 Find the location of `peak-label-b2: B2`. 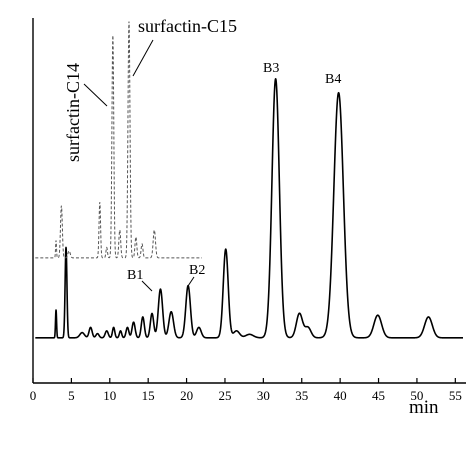

peak-label-b2: B2 is located at coordinates (197, 270).